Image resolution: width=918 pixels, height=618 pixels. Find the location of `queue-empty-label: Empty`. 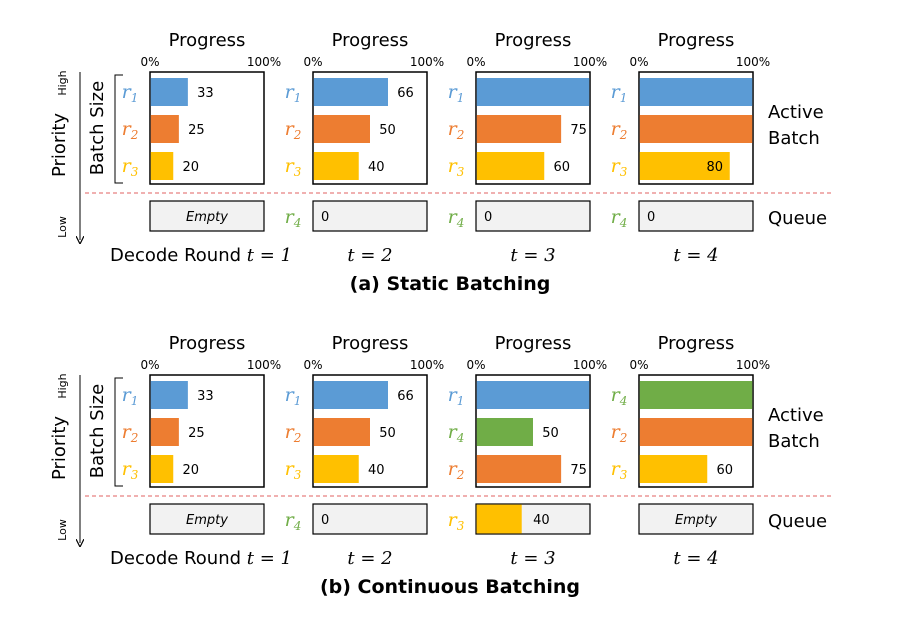

queue-empty-label: Empty is located at coordinates (207, 217).